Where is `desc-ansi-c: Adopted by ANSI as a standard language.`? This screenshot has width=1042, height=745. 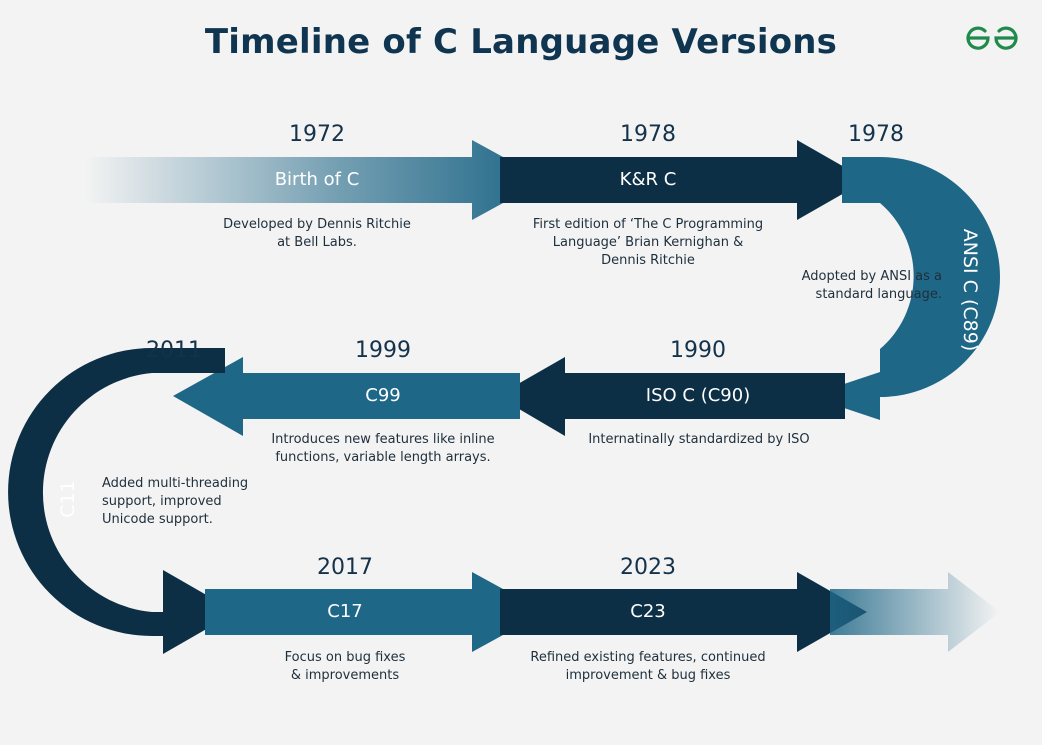
desc-ansi-c: Adopted by ANSI as a standard language. is located at coordinates (871, 285).